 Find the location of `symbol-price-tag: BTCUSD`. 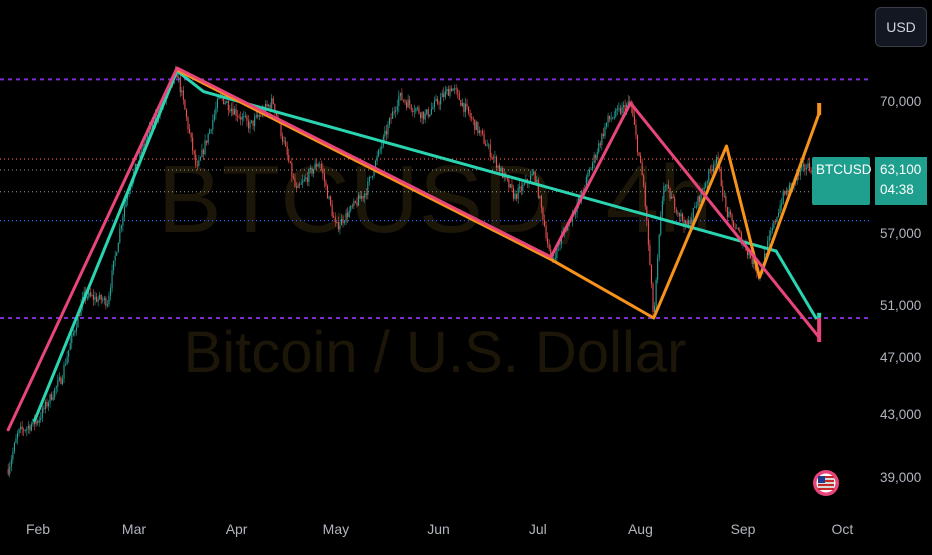

symbol-price-tag: BTCUSD is located at coordinates (842, 181).